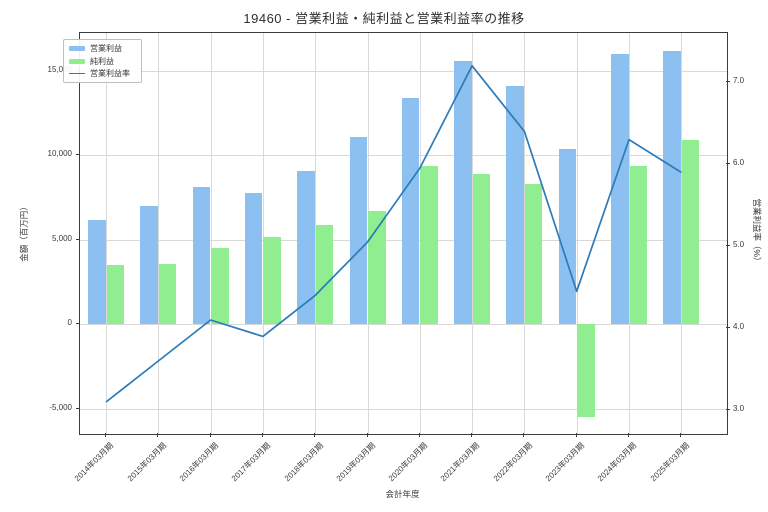 This screenshot has height=512, width=768. What do you see at coordinates (512, 462) in the screenshot?
I see `x-tick-label: 2022年03月期` at bounding box center [512, 462].